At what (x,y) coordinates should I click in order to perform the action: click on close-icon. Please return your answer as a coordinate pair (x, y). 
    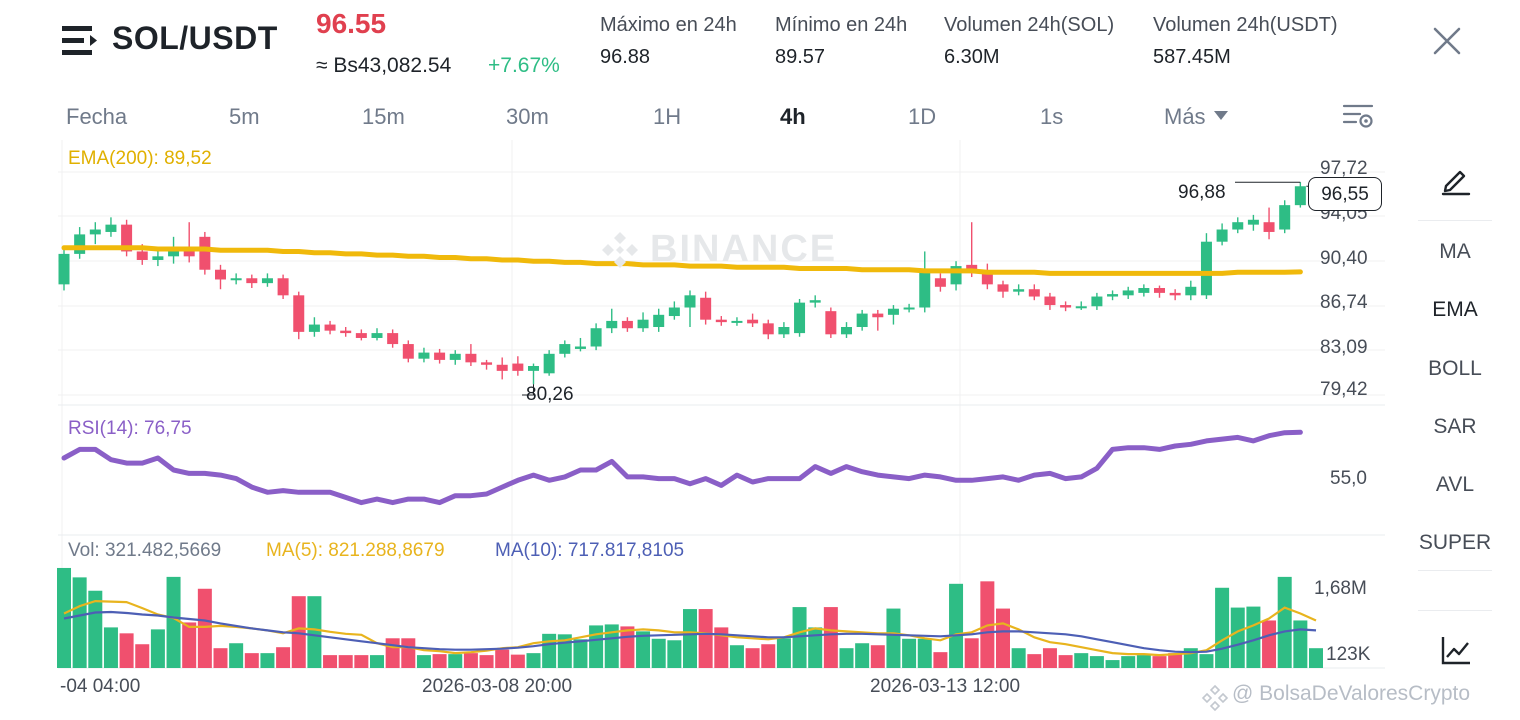
    Looking at the image, I should click on (1447, 41).